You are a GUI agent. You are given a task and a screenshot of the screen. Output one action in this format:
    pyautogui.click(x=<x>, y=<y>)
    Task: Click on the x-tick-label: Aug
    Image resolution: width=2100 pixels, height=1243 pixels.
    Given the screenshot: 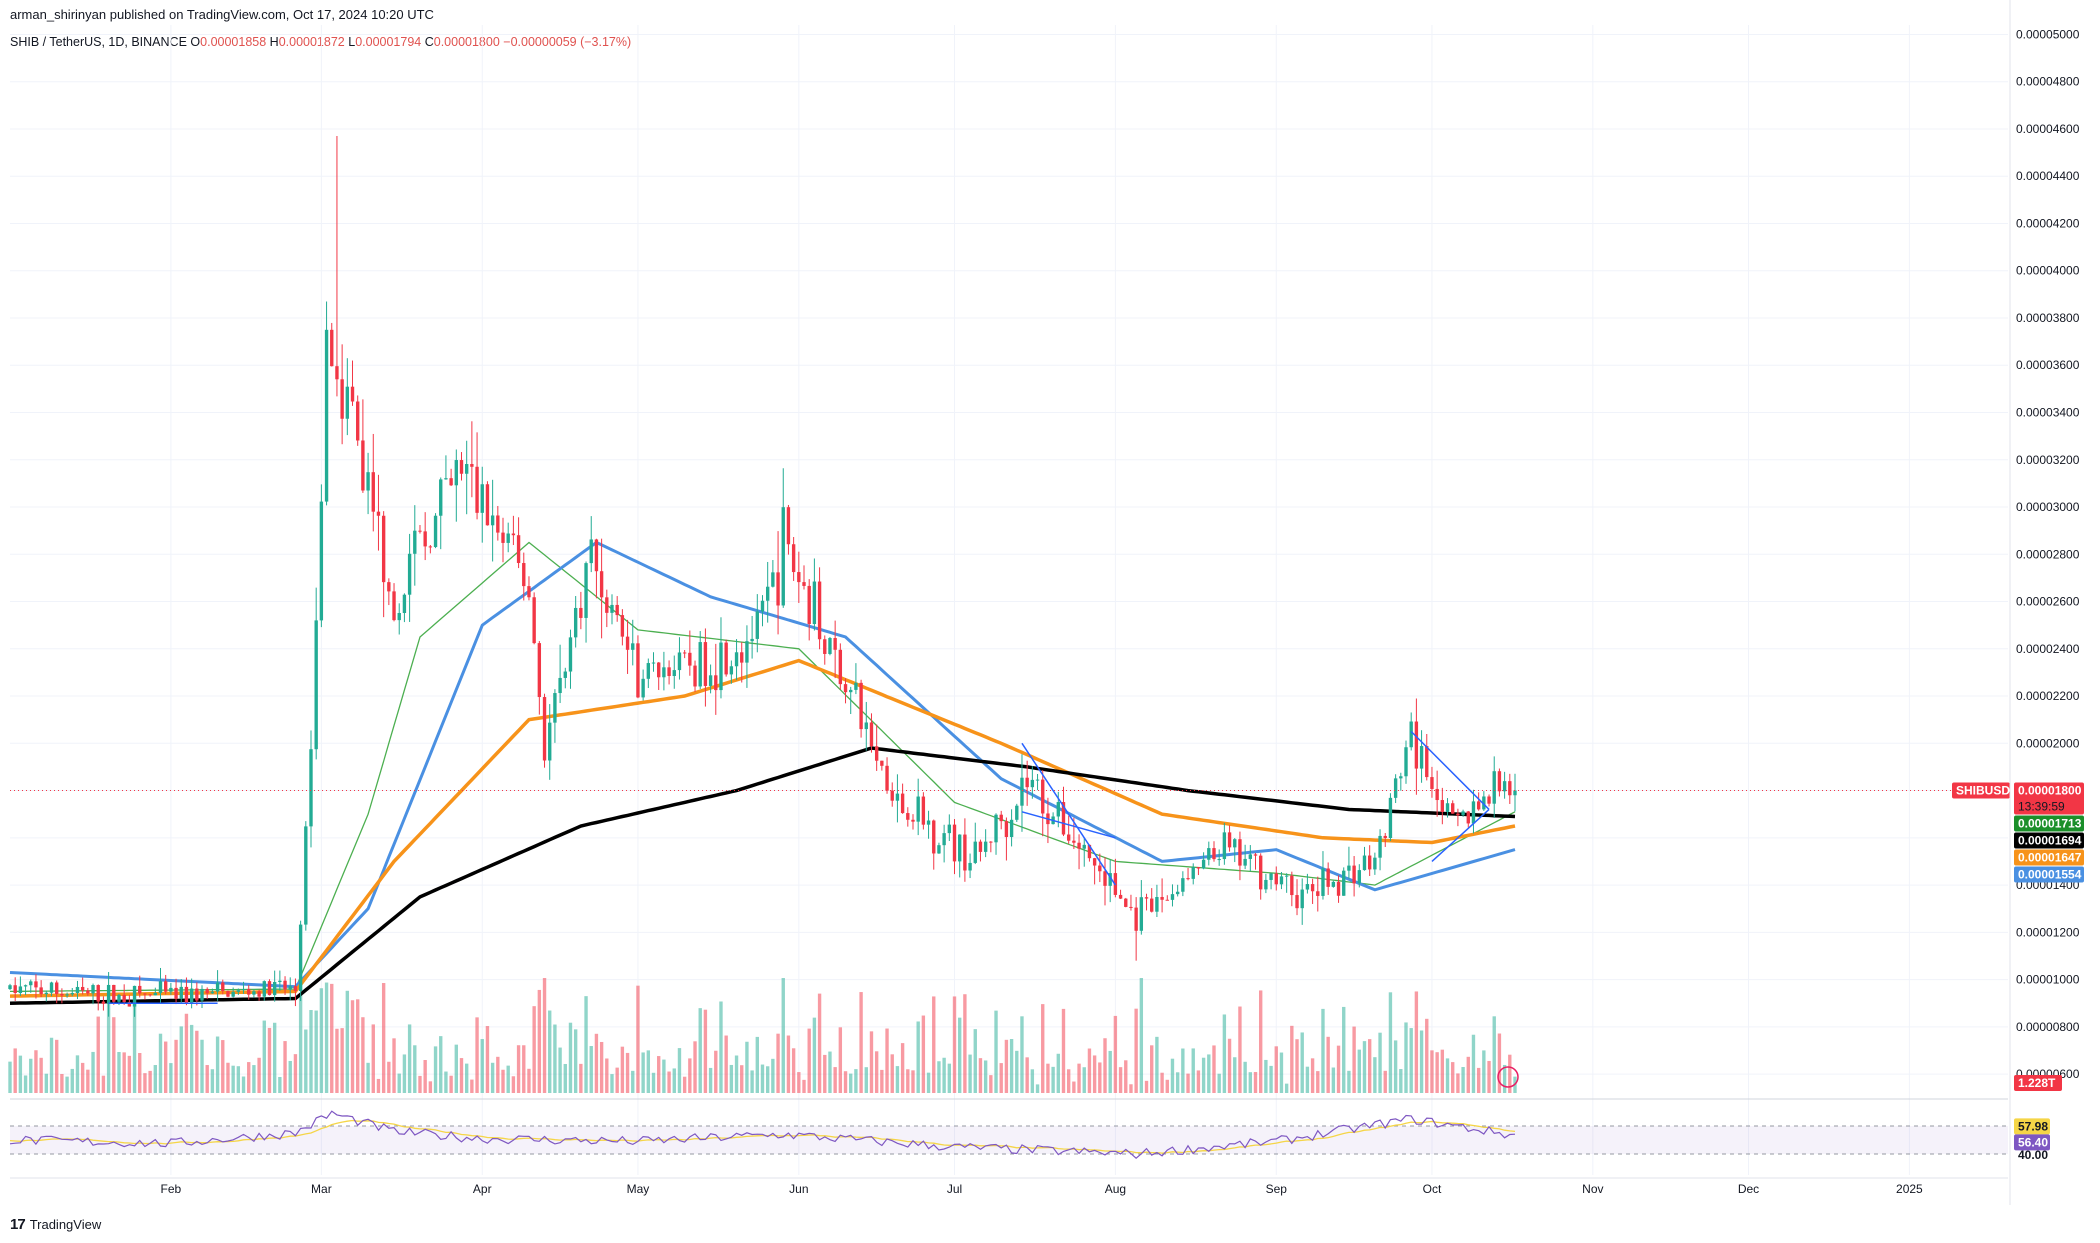 What is the action you would take?
    pyautogui.click(x=1115, y=1189)
    